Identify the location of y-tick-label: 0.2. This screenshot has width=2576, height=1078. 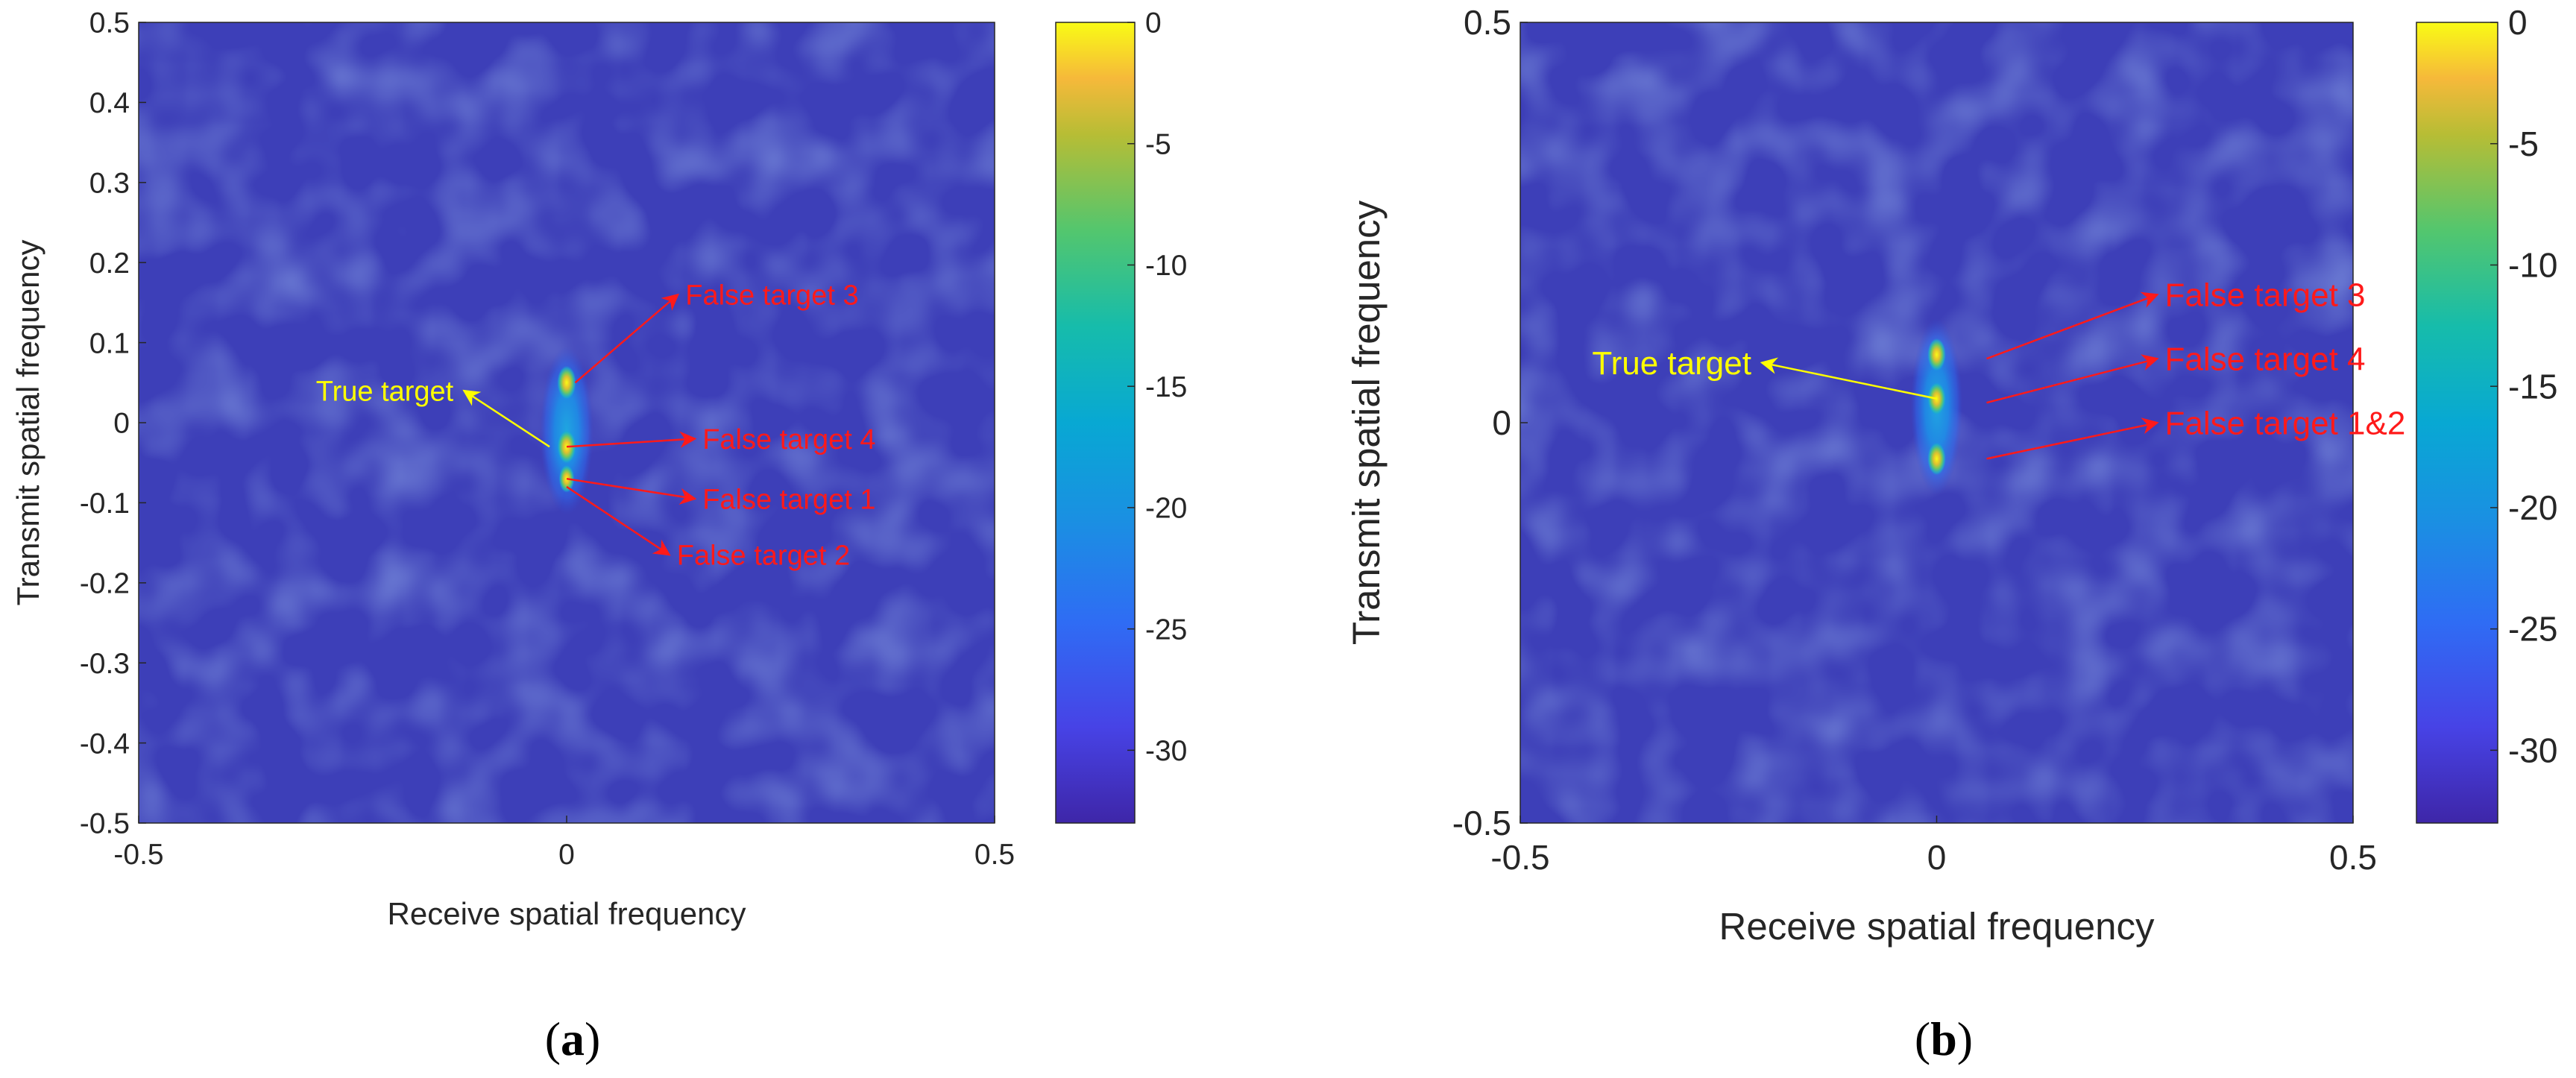
(109, 264).